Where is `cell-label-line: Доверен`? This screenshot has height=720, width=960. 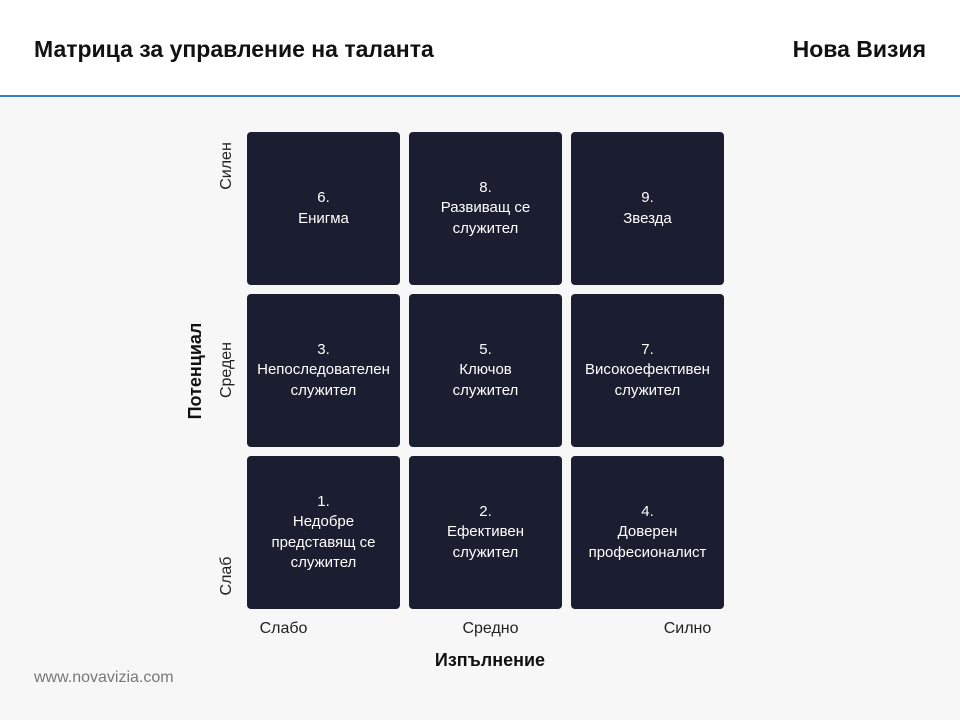 cell-label-line: Доверен is located at coordinates (647, 532).